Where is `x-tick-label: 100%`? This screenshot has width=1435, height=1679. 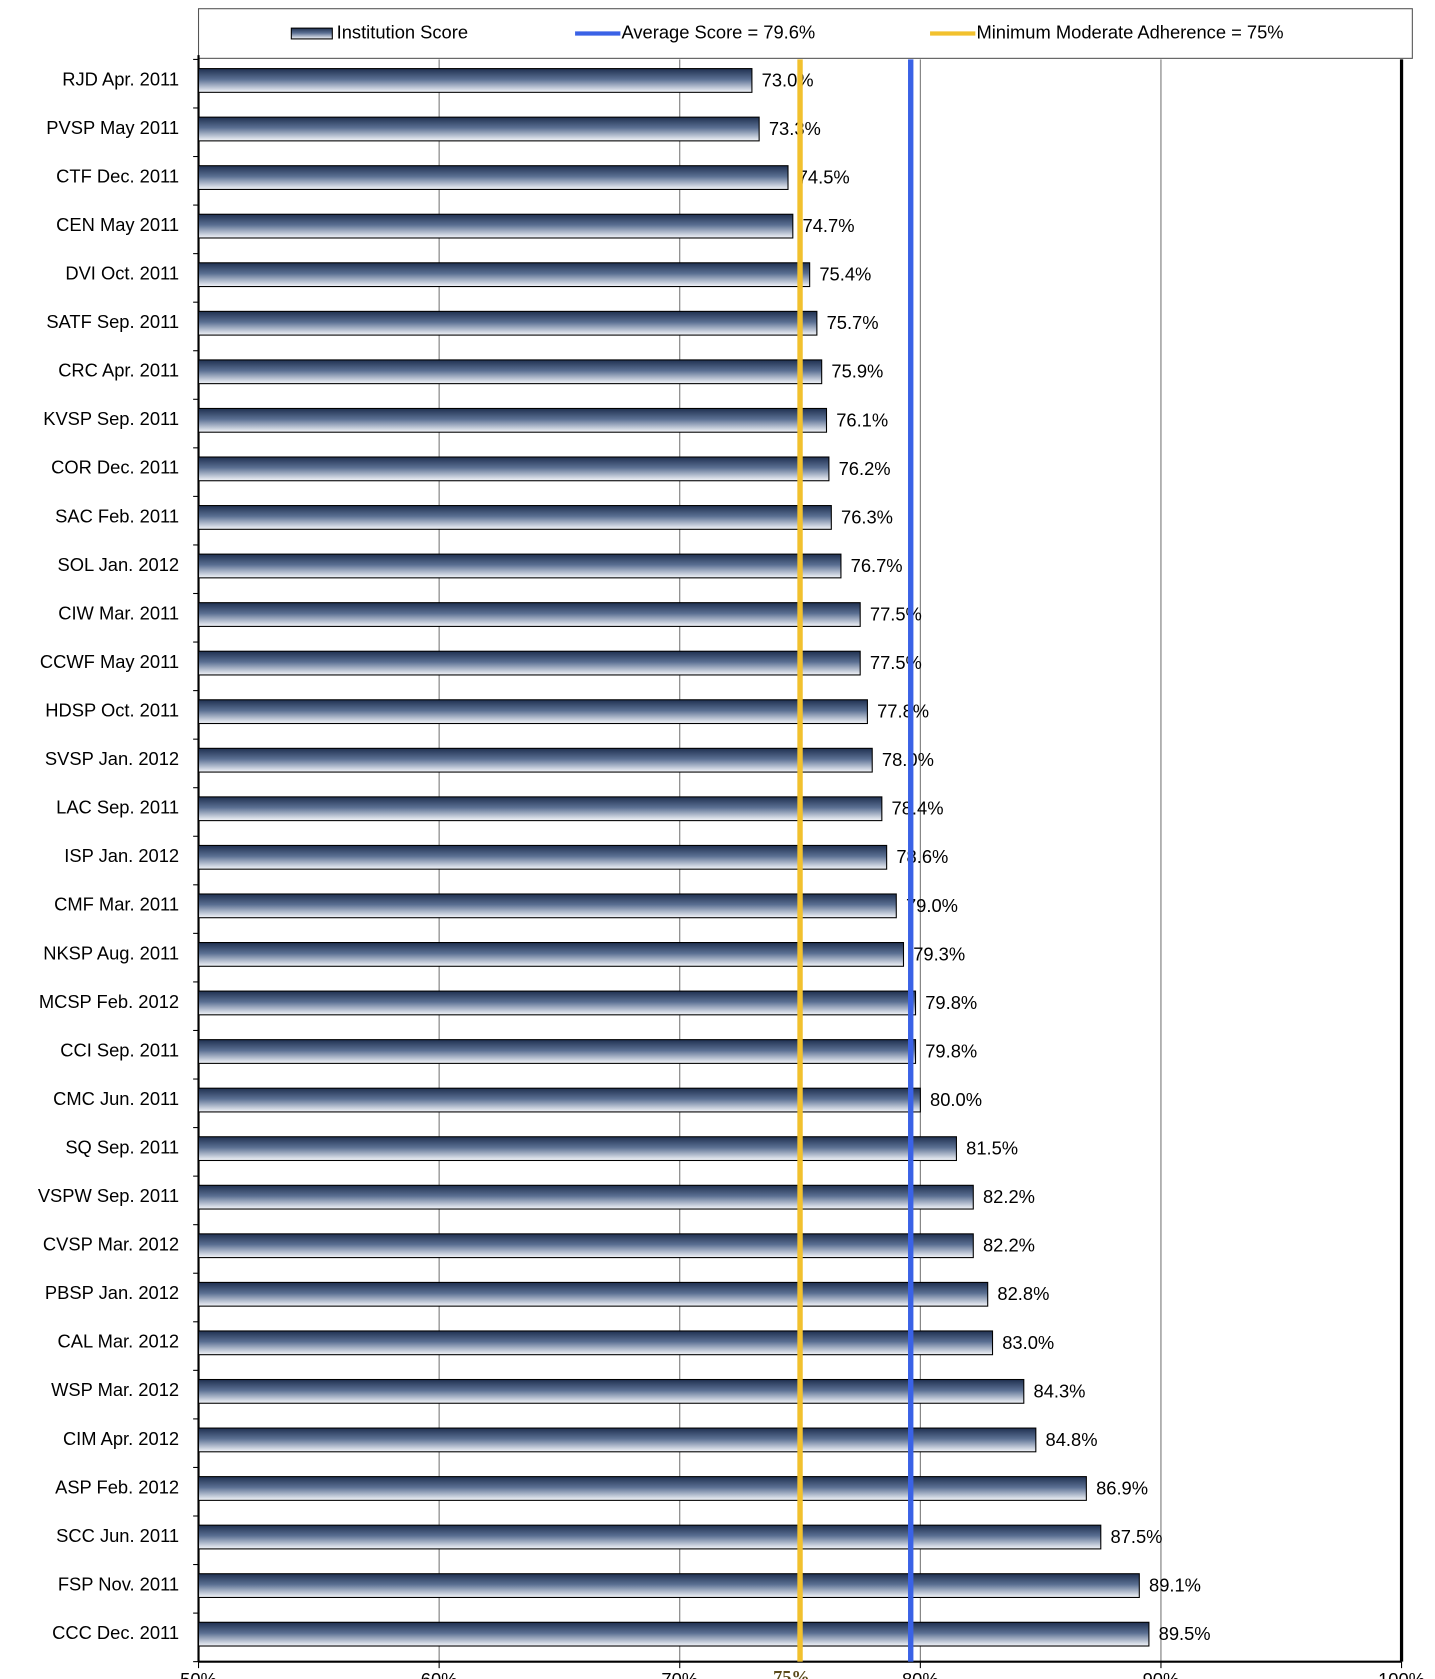 x-tick-label: 100% is located at coordinates (1401, 1674).